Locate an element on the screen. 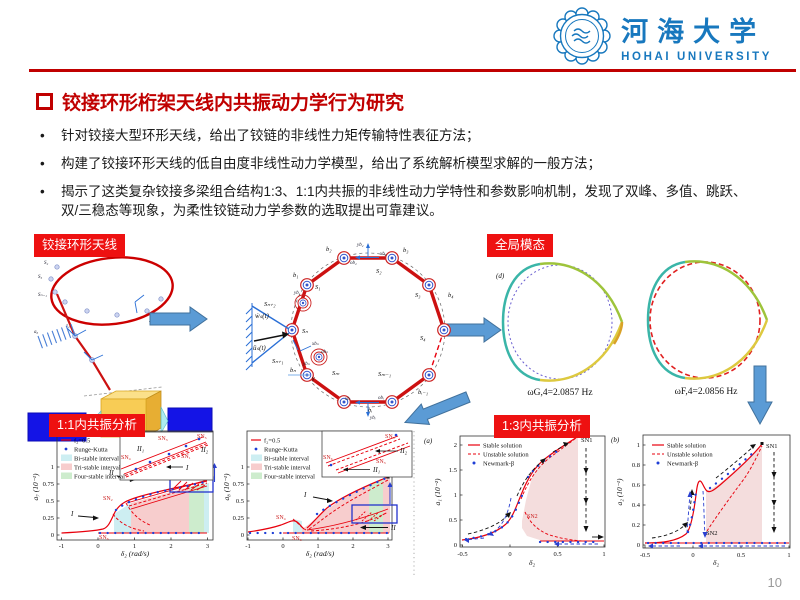  tag-hinged-ring-antenna: 铰接环形天线 is located at coordinates (80, 245).